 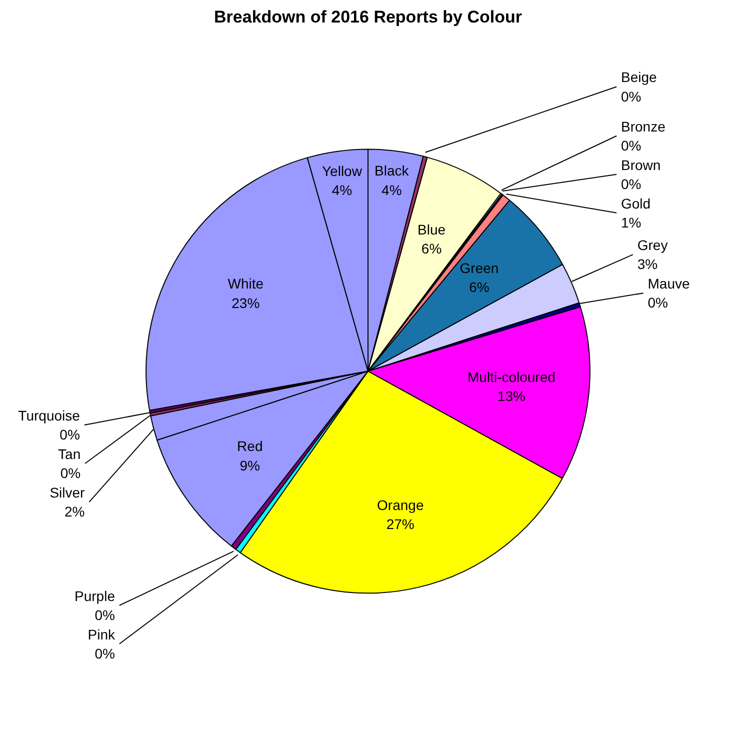 What do you see at coordinates (49, 415) in the screenshot?
I see `slice-label: Turquoise` at bounding box center [49, 415].